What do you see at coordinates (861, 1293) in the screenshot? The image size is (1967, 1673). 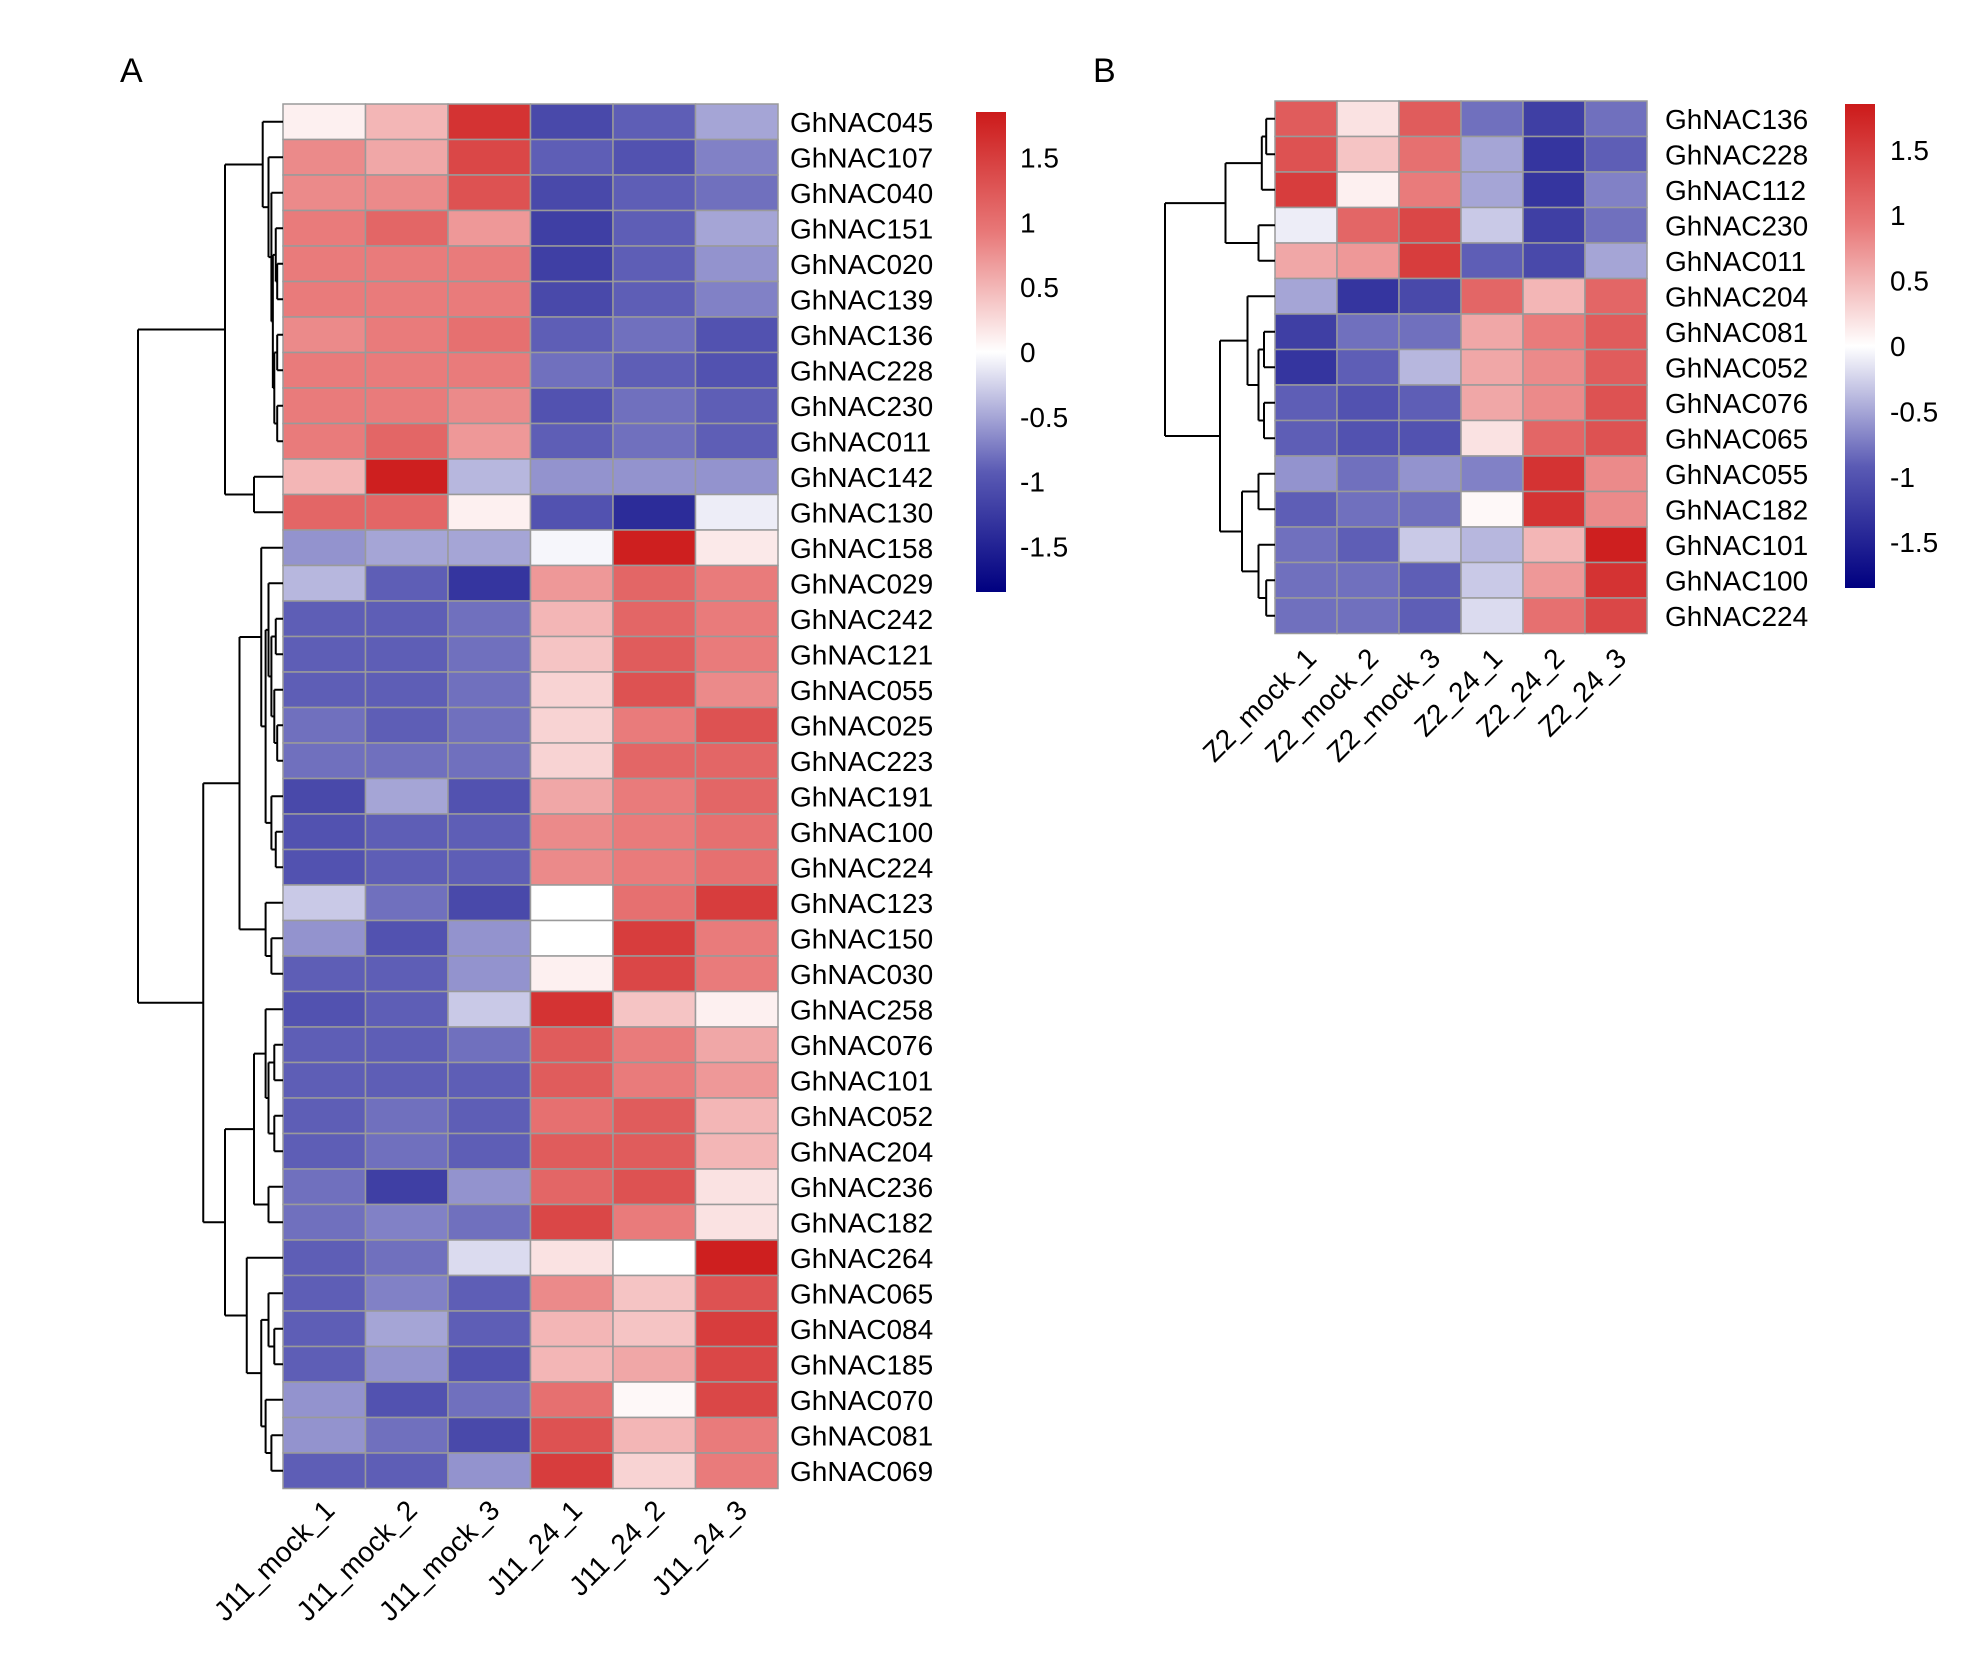 I see `row-label-a-ghnac065: GhNAC065` at bounding box center [861, 1293].